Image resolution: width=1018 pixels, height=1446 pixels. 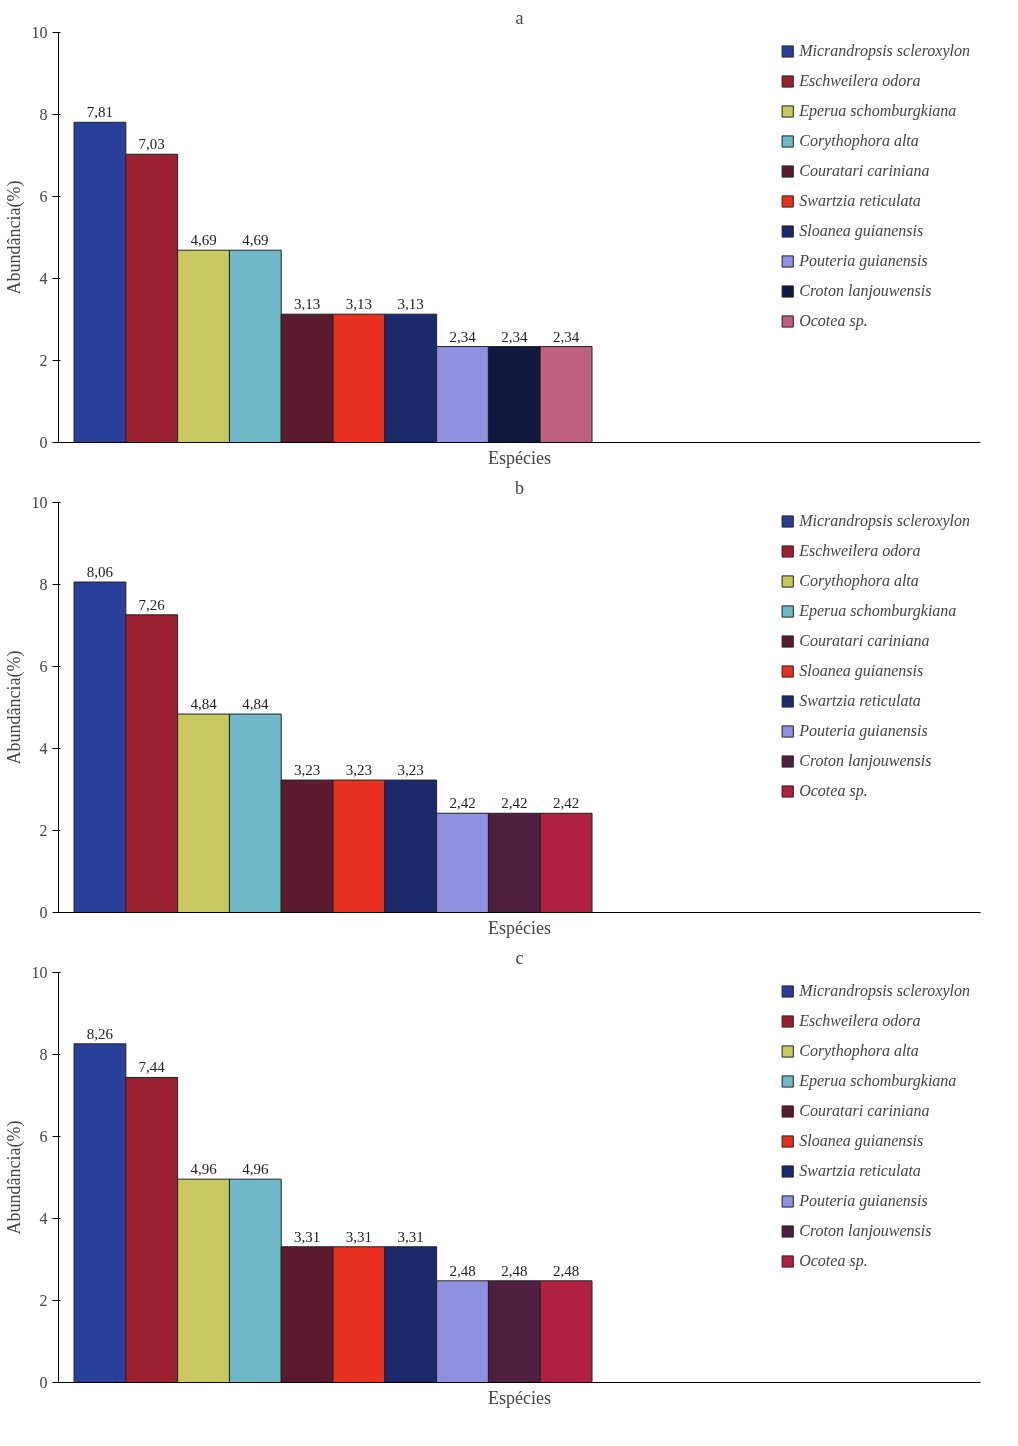 I want to click on data-label: 7,26, so click(x=152, y=604).